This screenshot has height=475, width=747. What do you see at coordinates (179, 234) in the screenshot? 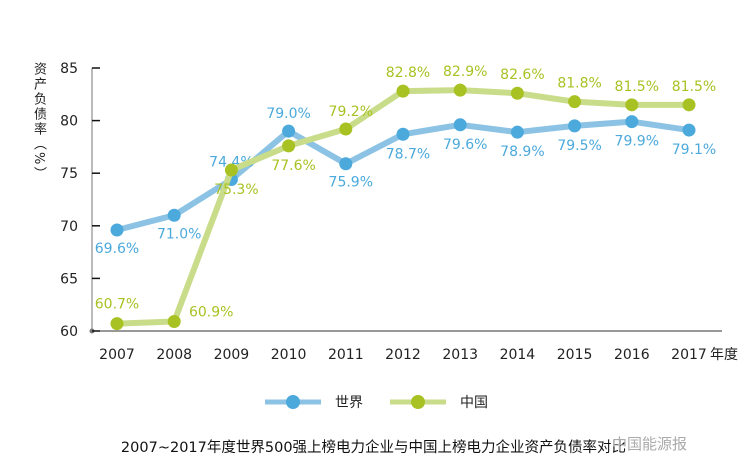
I see `data-label: 71.0%` at bounding box center [179, 234].